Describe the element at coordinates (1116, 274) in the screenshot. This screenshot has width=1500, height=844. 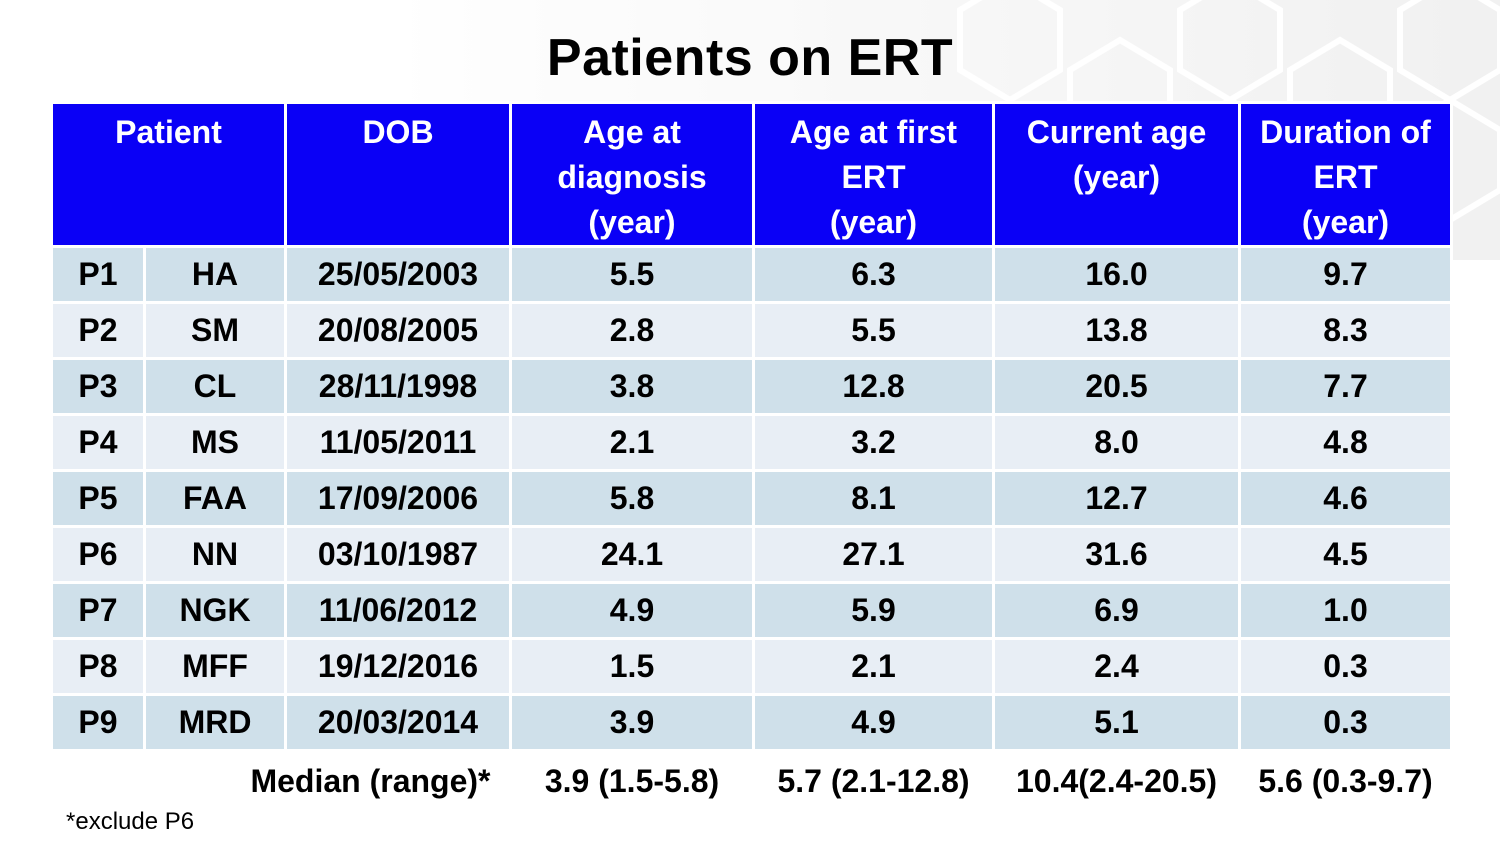
I see `current-age-cell: 16.0` at that location.